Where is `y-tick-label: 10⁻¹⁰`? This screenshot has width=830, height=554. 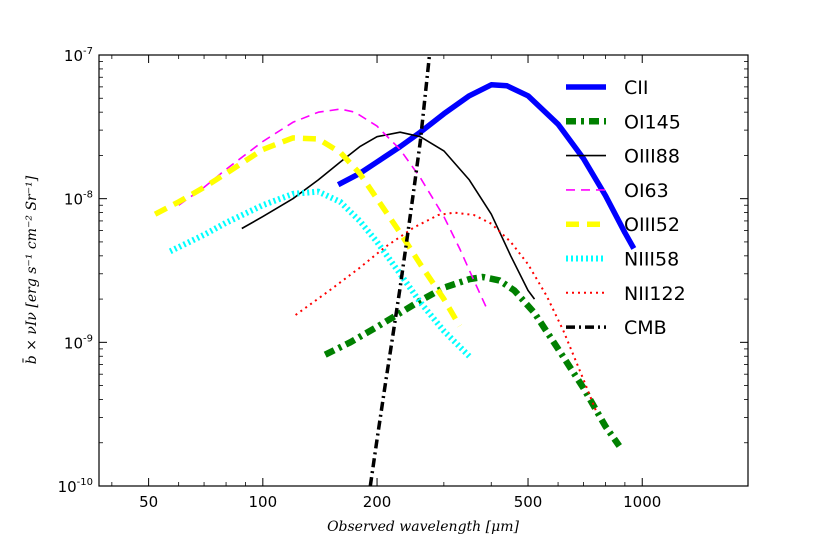 y-tick-label: 10⁻¹⁰ is located at coordinates (75, 486).